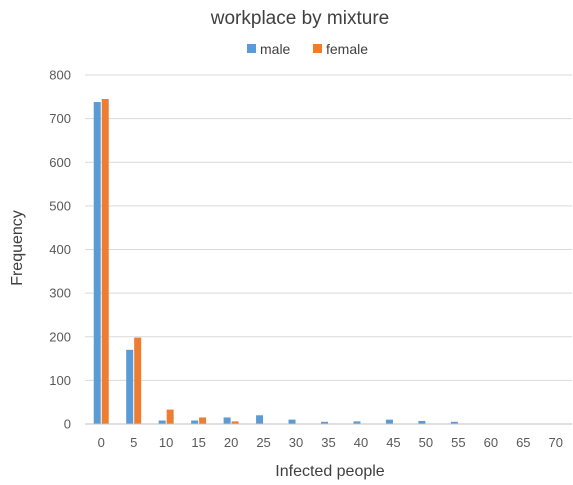  Describe the element at coordinates (231, 442) in the screenshot. I see `x-tick-label: 20` at that location.